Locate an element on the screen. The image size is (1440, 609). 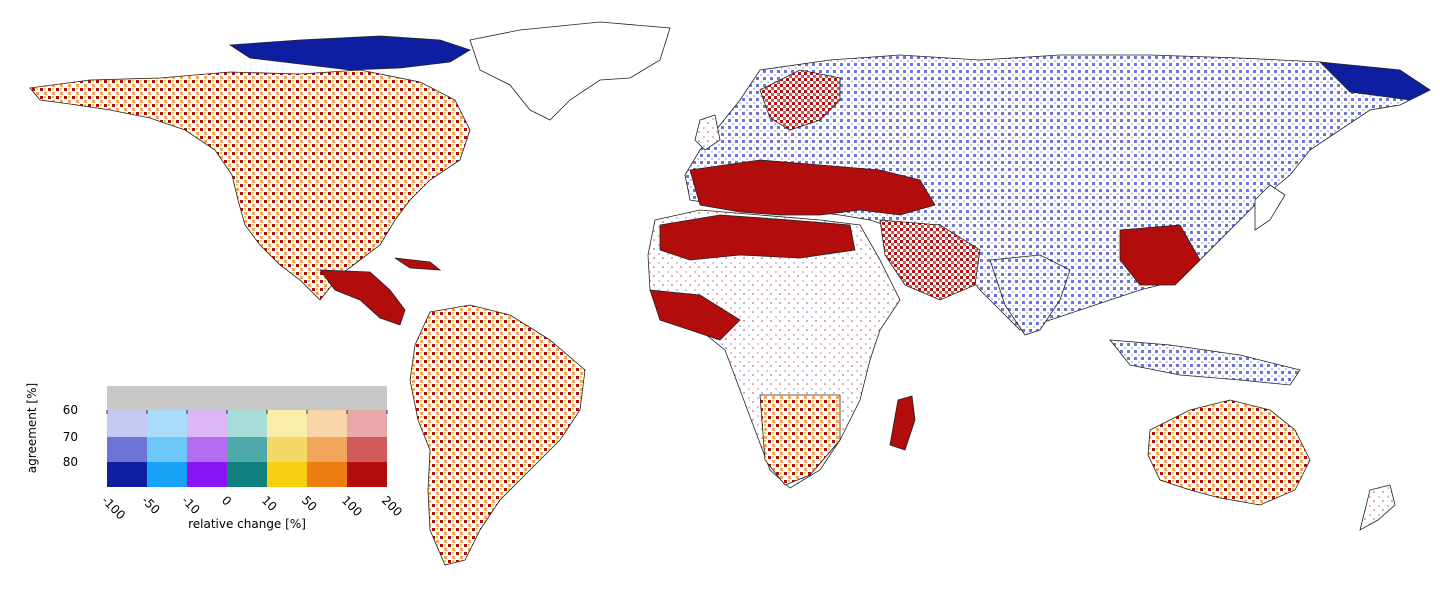
legend-x-label: relative change [%] is located at coordinates (247, 524).